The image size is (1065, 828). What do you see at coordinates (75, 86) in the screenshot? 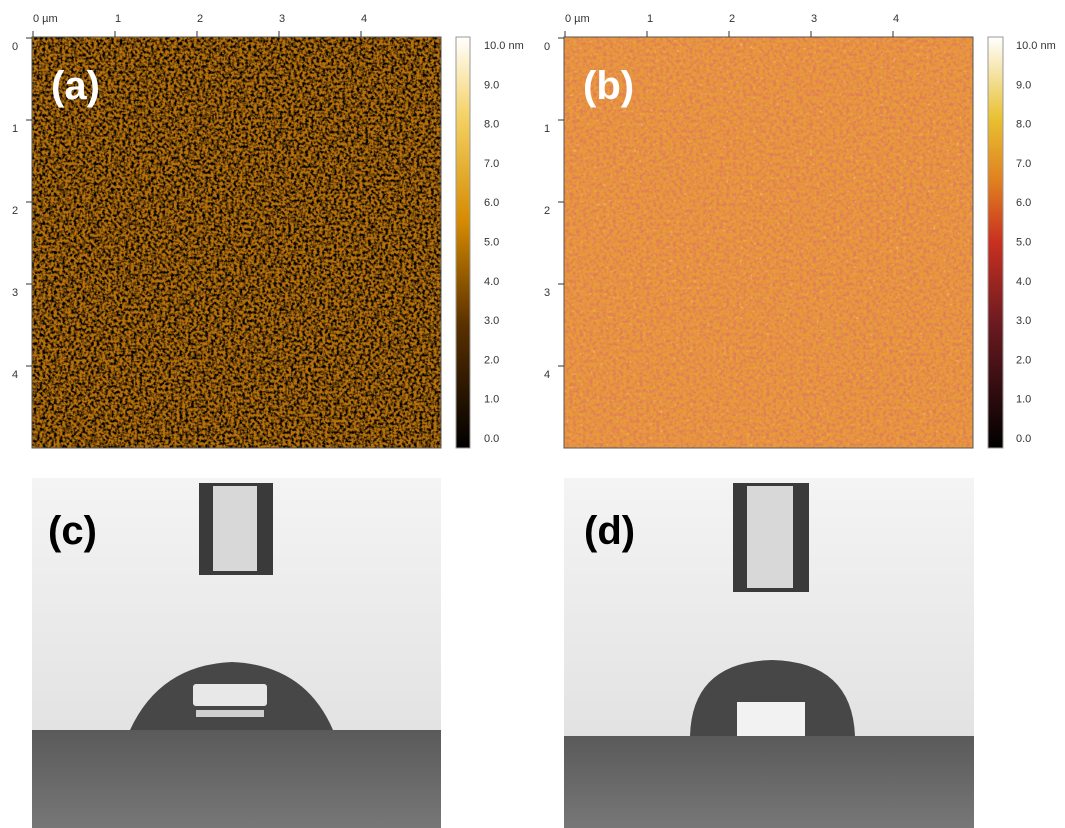
I see `panel-label: (a)` at bounding box center [75, 86].